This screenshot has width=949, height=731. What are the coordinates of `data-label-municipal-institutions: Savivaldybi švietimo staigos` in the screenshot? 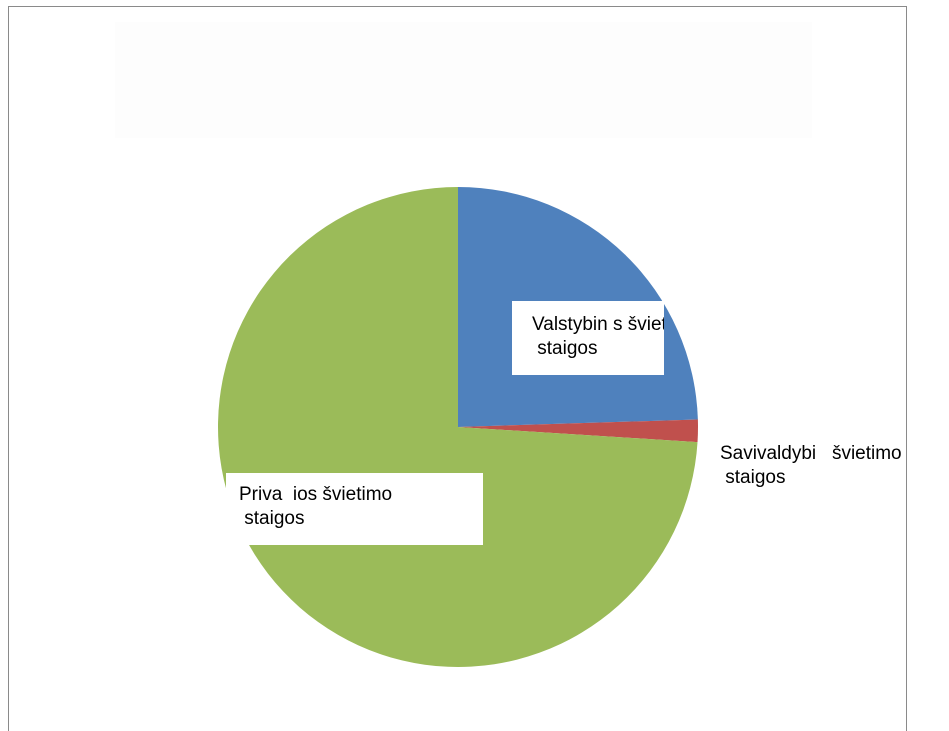 It's located at (811, 465).